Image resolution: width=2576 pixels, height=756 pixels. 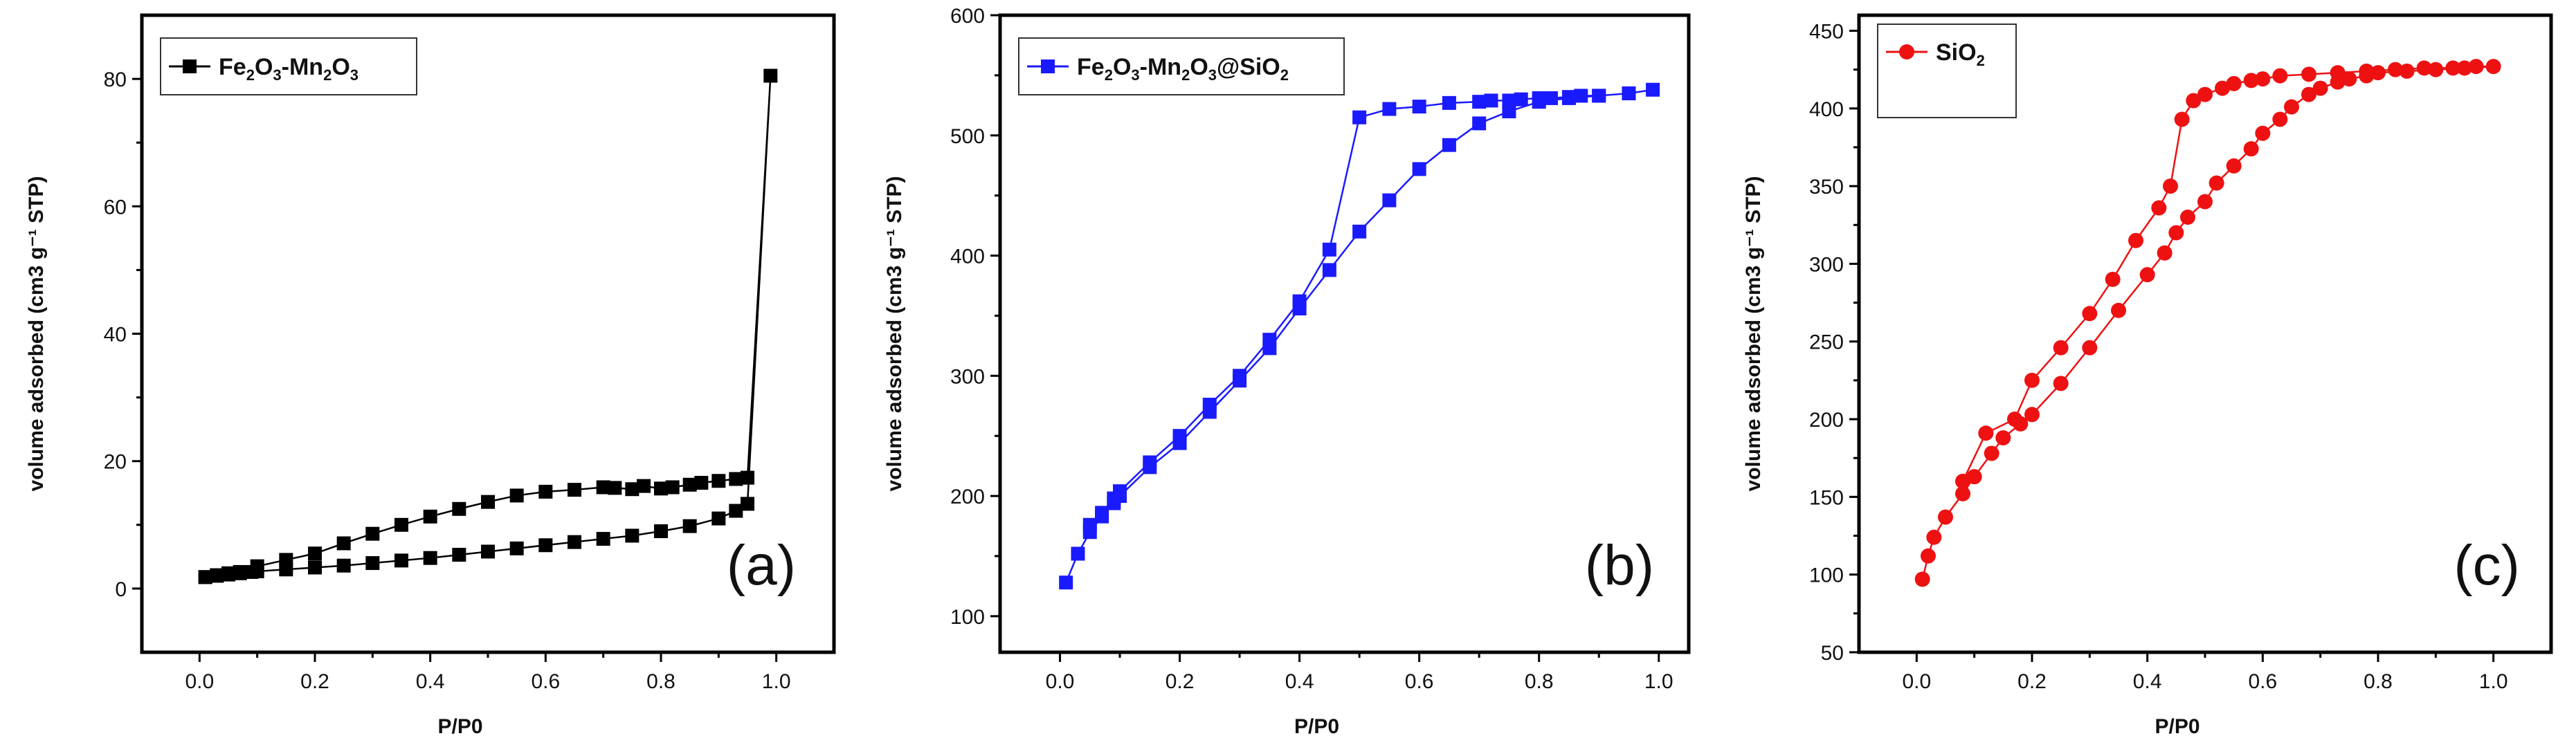 I want to click on x-tick-label-b-5: 1.0, so click(x=1659, y=681).